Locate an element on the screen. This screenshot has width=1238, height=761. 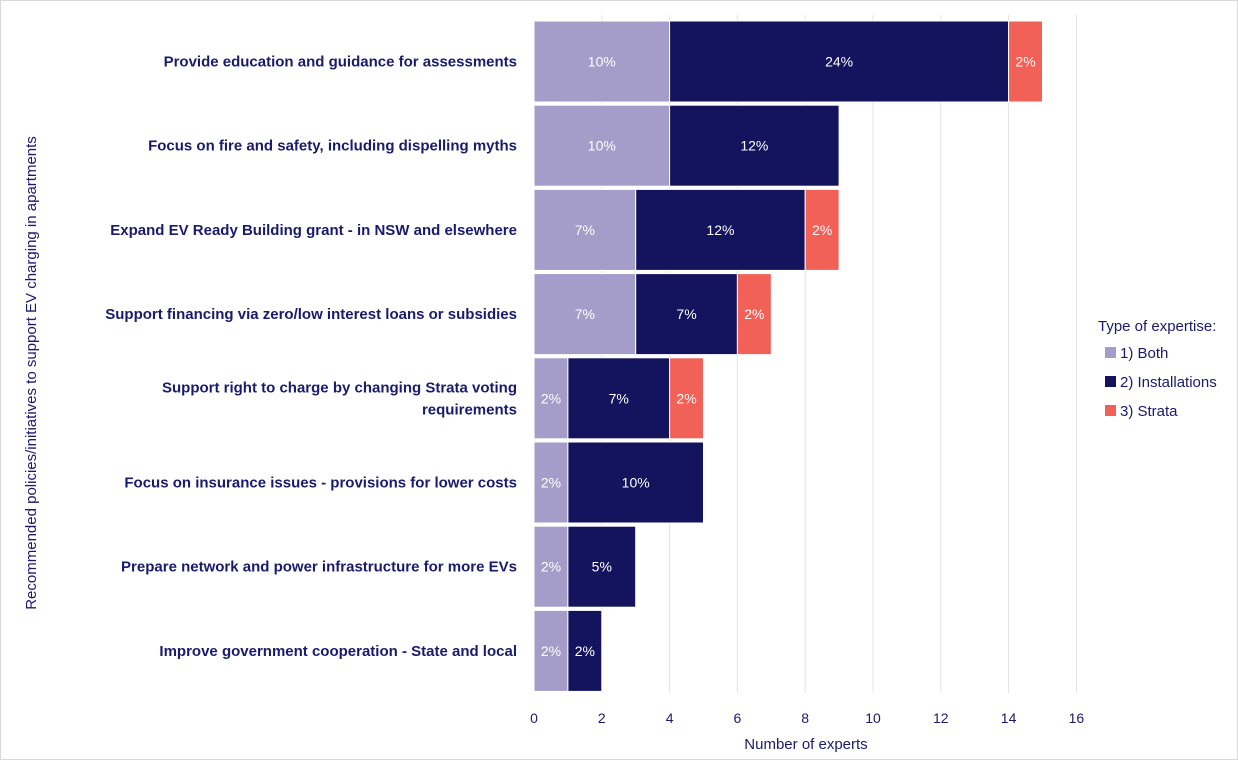
legend-label-2: 2) Installations is located at coordinates (1168, 382).